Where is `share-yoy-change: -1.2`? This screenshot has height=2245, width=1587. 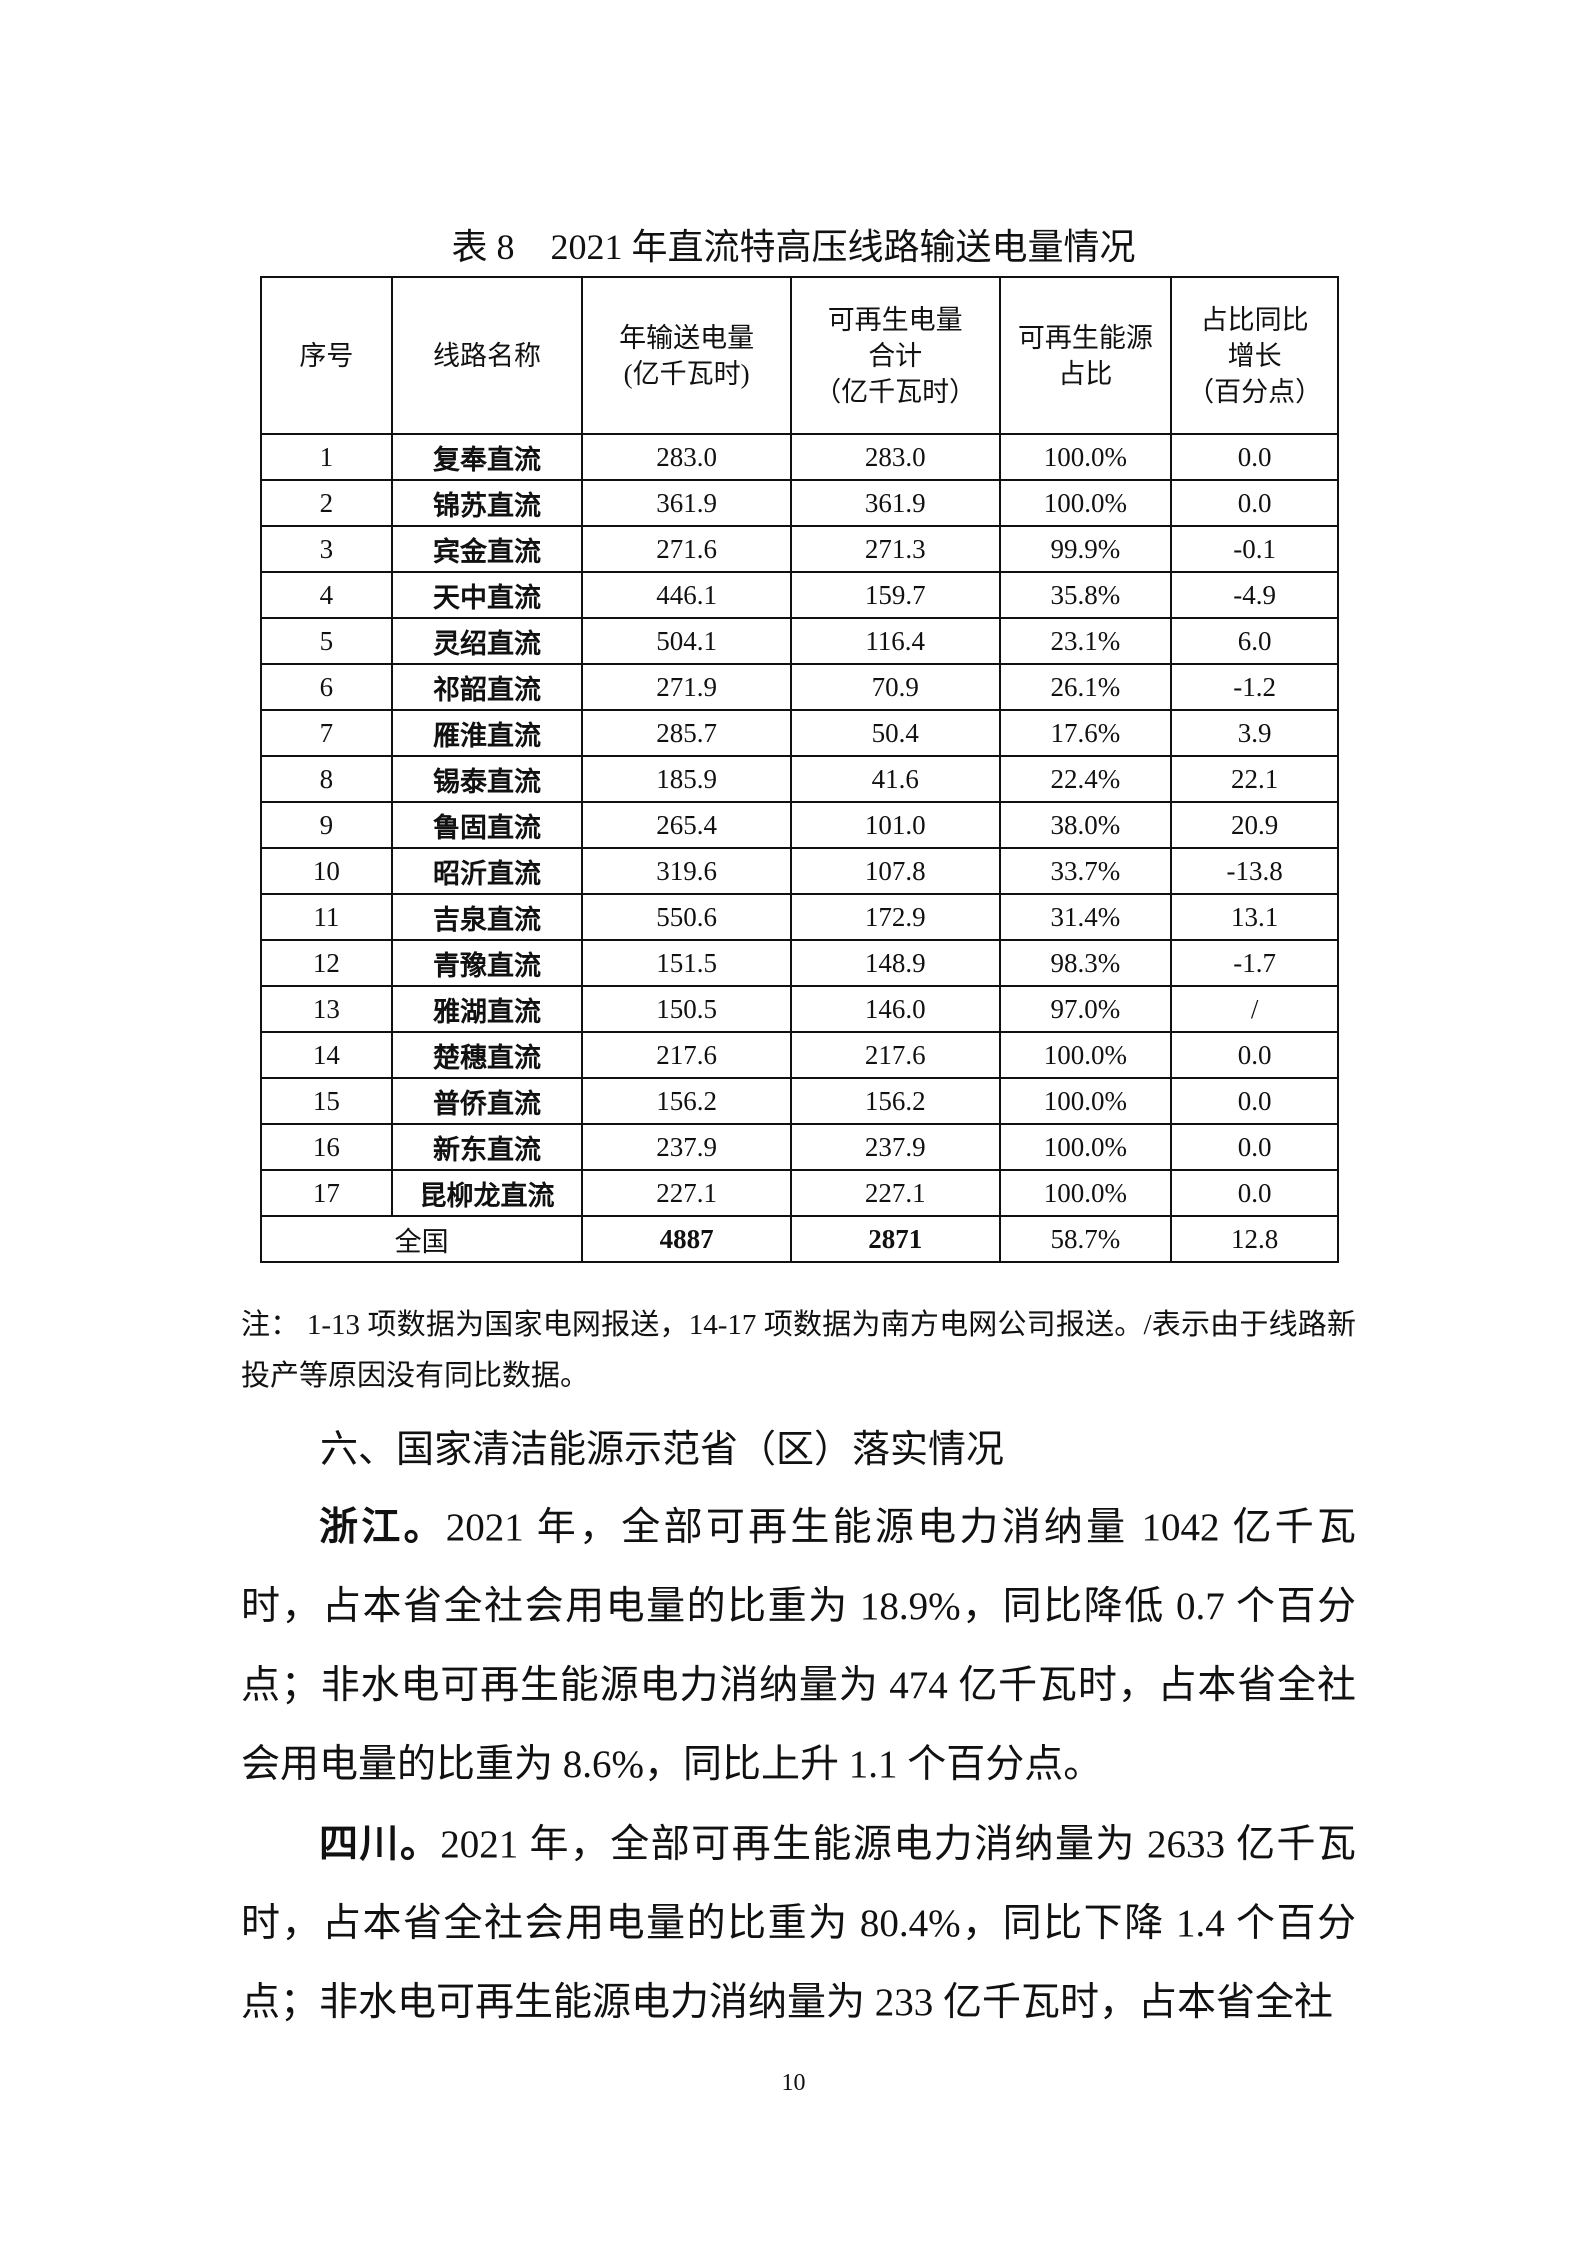 share-yoy-change: -1.2 is located at coordinates (1254, 687).